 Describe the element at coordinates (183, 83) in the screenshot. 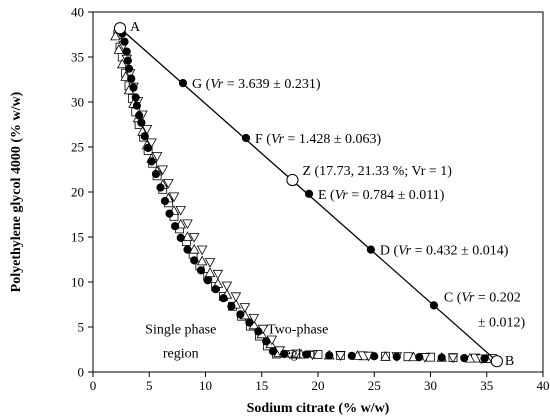

I see `point-g` at that location.